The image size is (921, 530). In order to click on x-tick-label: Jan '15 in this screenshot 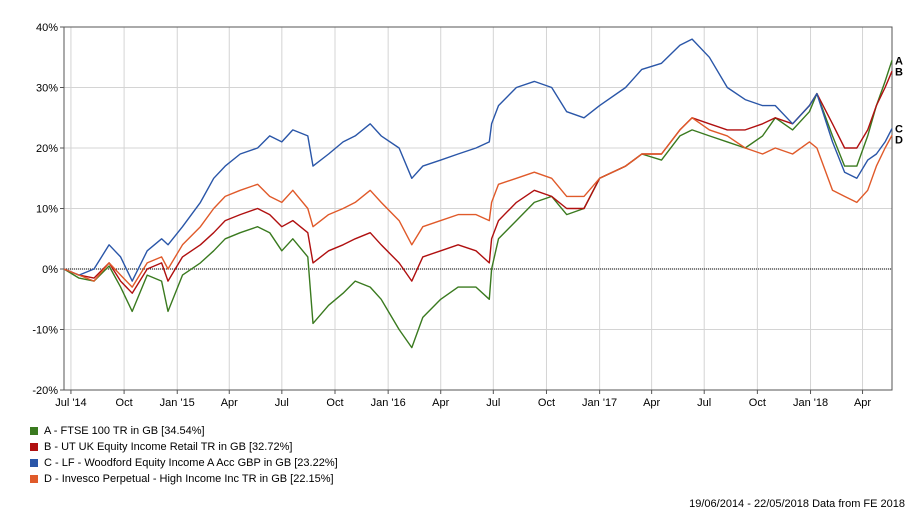, I will do `click(177, 403)`.